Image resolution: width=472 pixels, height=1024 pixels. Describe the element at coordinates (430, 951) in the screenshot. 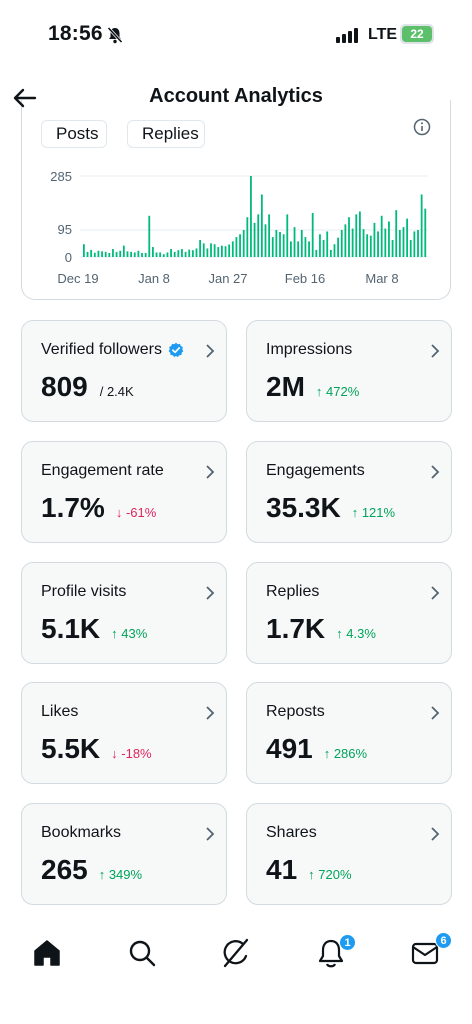

I see `nav-messages: 6` at that location.